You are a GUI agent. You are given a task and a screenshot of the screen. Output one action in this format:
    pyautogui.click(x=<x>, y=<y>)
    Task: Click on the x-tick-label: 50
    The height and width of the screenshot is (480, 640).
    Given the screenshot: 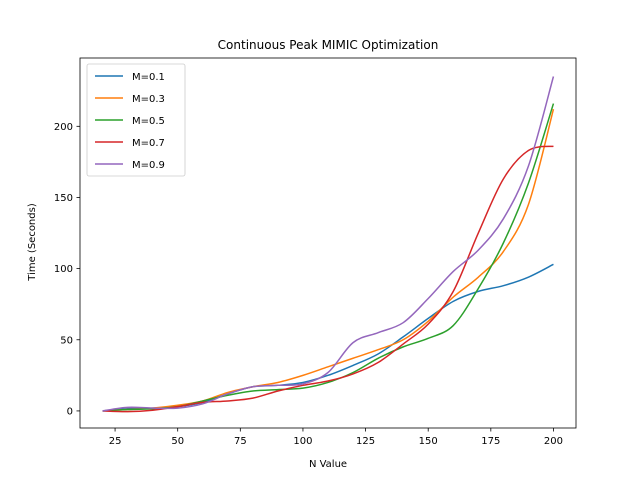 What is the action you would take?
    pyautogui.click(x=177, y=441)
    